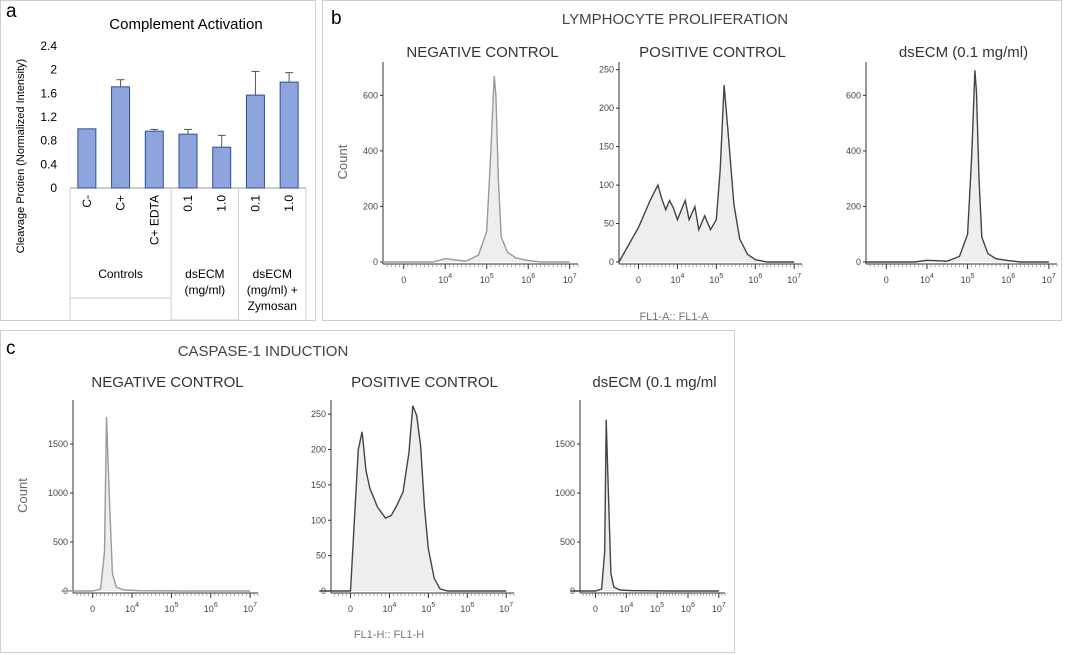  What do you see at coordinates (48, 141) in the screenshot?
I see `bar-y-tick: 0.8` at bounding box center [48, 141].